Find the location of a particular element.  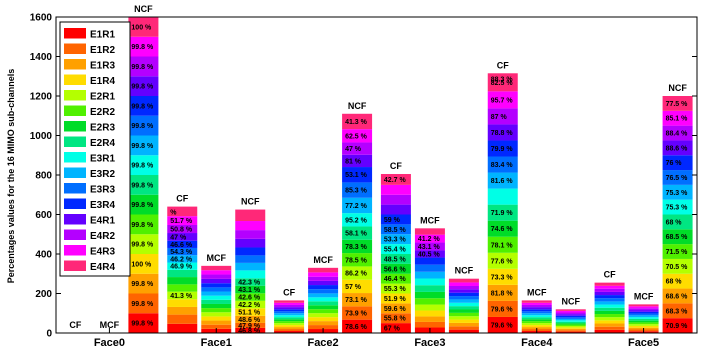

segment-label: 42.3 % is located at coordinates (249, 283).